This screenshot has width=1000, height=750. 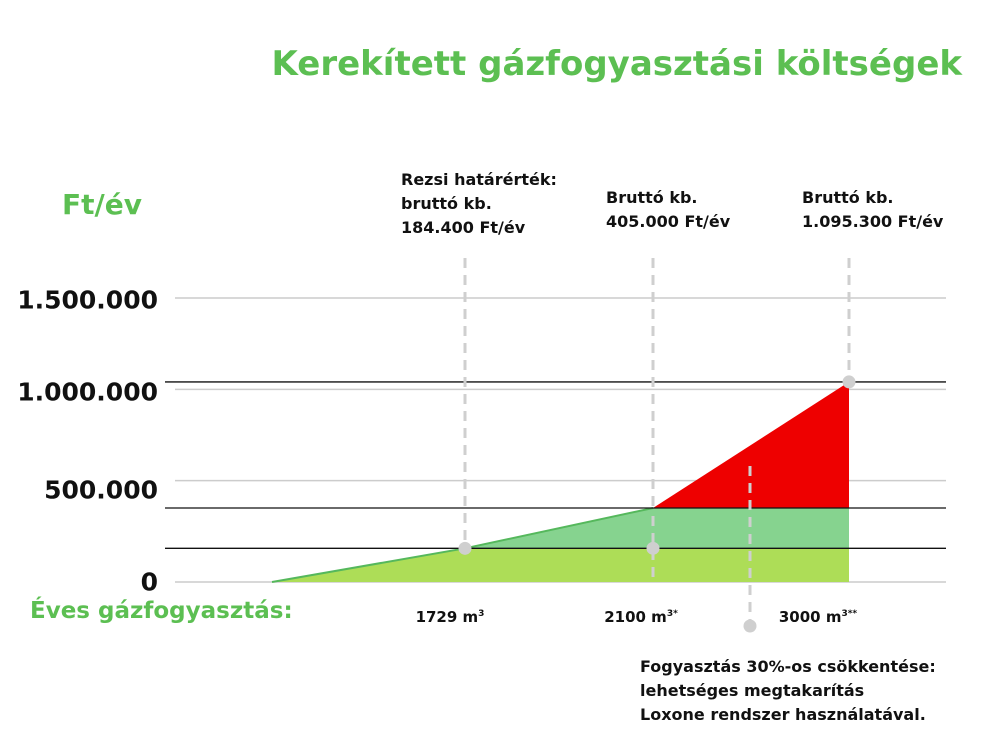 I want to click on x-tick-label-3000: 3000 m3**, so click(x=818, y=617).